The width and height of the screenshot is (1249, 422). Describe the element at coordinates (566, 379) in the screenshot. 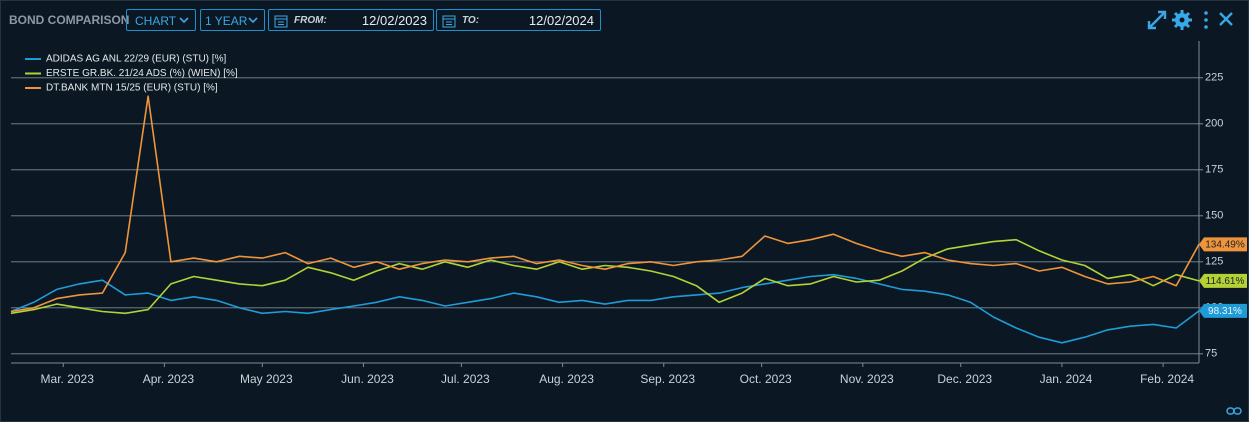

I see `x-tick-label: Aug. 2023` at that location.